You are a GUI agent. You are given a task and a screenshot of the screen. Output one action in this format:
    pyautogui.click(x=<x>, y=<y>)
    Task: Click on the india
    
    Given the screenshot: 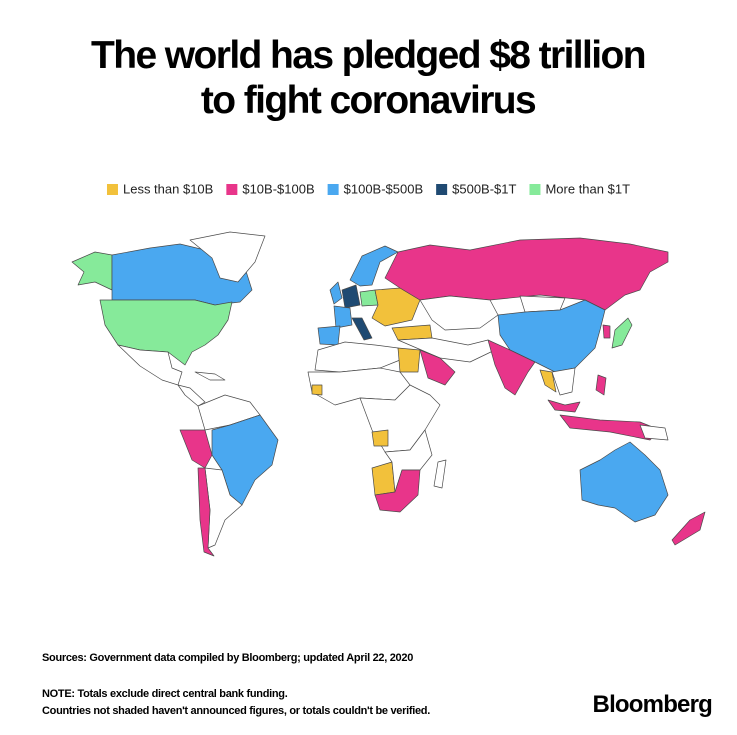 What is the action you would take?
    pyautogui.click(x=511, y=367)
    